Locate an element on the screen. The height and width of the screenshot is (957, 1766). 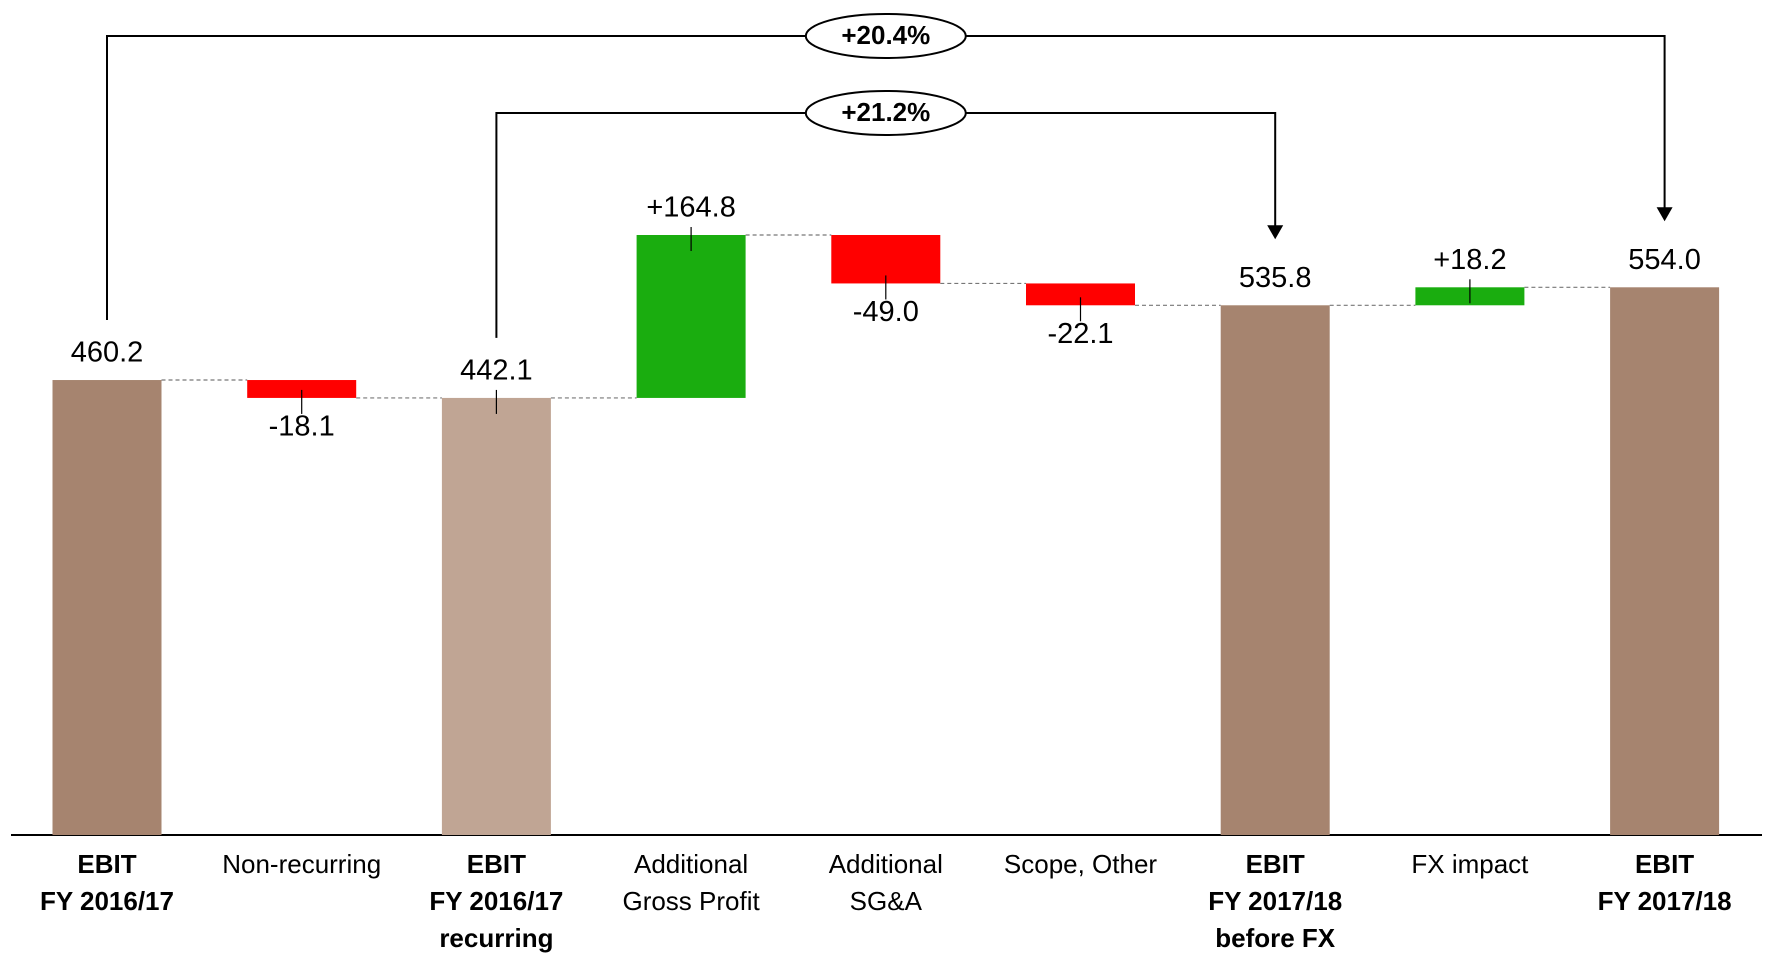
category-label: Gross Profit is located at coordinates (691, 901).